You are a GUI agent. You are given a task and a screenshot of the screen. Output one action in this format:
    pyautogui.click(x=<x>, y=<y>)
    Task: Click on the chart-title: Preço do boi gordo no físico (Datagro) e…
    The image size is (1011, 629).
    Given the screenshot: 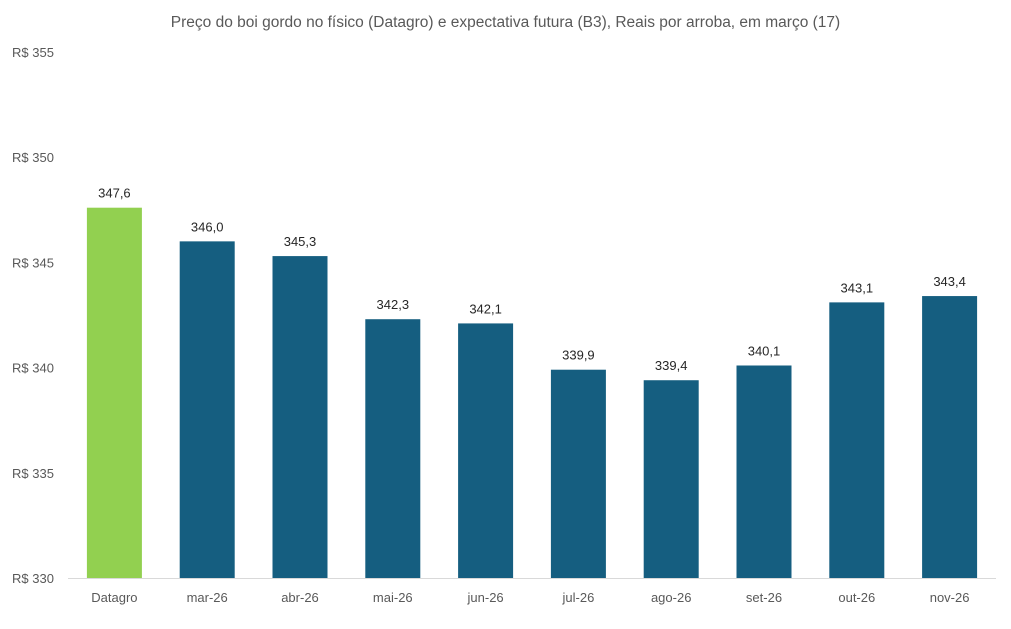 What is the action you would take?
    pyautogui.click(x=505, y=22)
    